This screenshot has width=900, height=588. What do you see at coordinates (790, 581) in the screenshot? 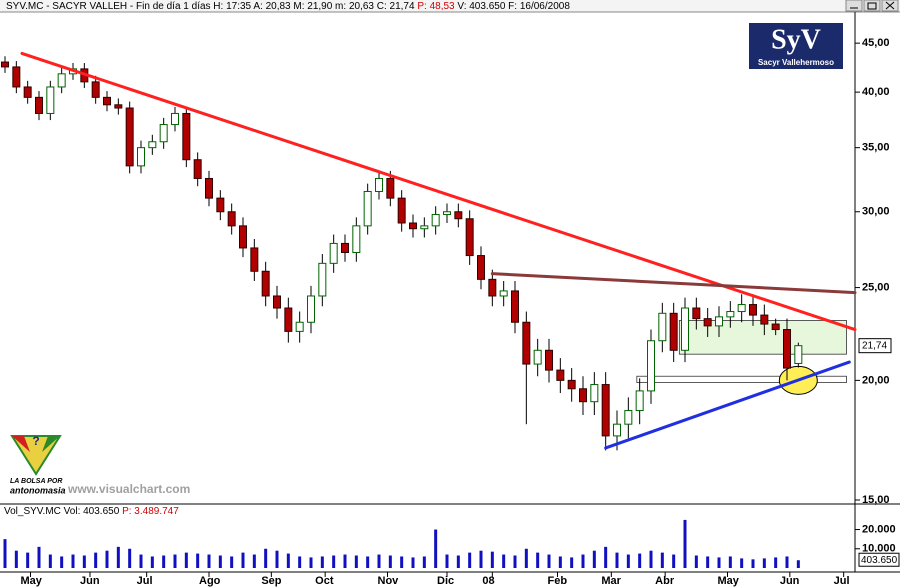
I see `x-tick-label: Jun` at bounding box center [790, 581].